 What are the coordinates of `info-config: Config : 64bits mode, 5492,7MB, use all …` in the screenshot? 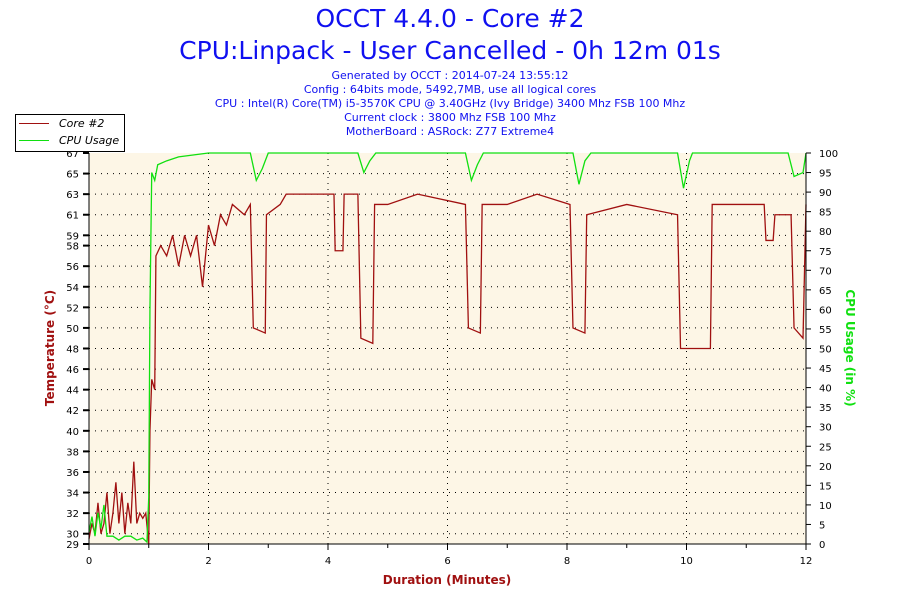 It's located at (450, 89).